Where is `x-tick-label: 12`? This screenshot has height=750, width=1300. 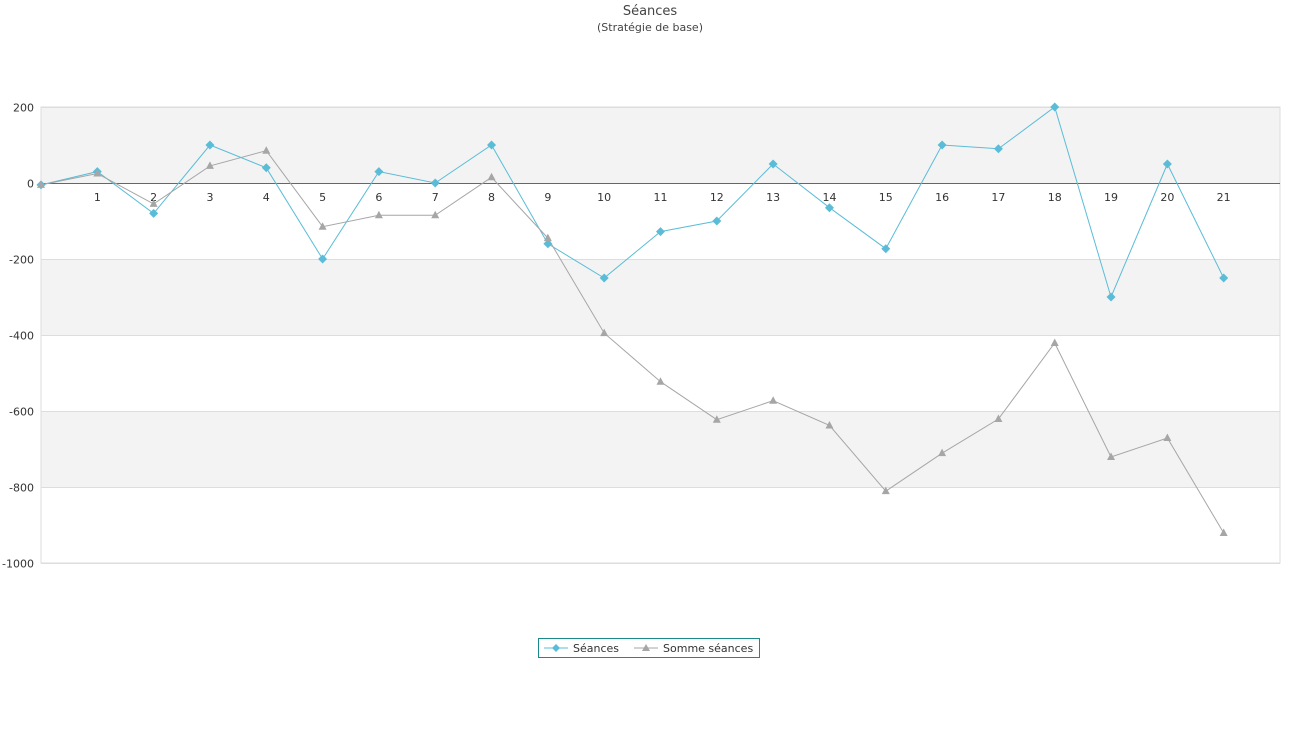 x-tick-label: 12 is located at coordinates (717, 197).